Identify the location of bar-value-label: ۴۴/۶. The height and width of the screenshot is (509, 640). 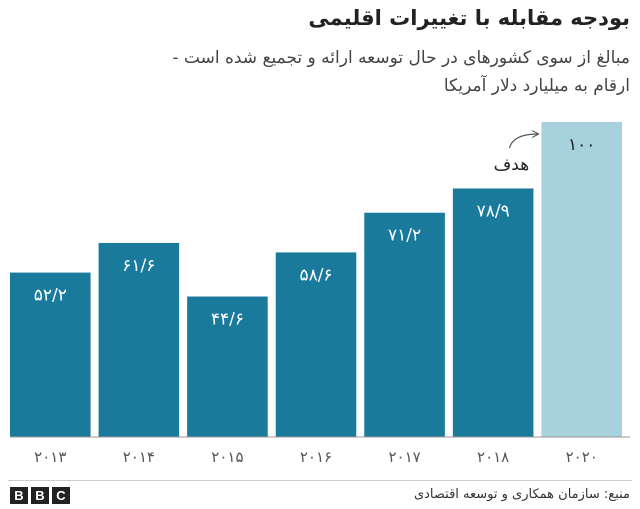
(227, 320).